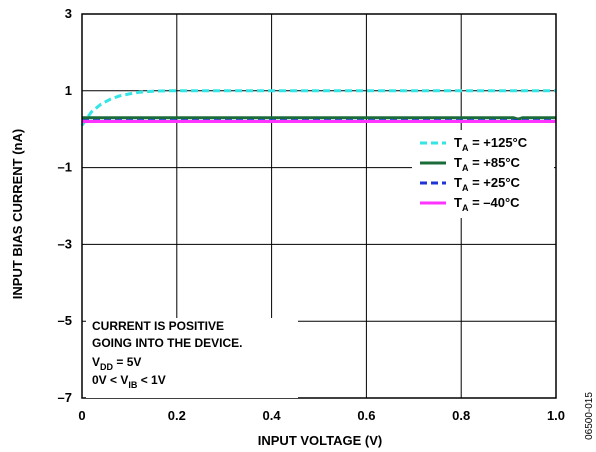  I want to click on x-axis-label: INPUT VOLTAGE (V), so click(320, 440).